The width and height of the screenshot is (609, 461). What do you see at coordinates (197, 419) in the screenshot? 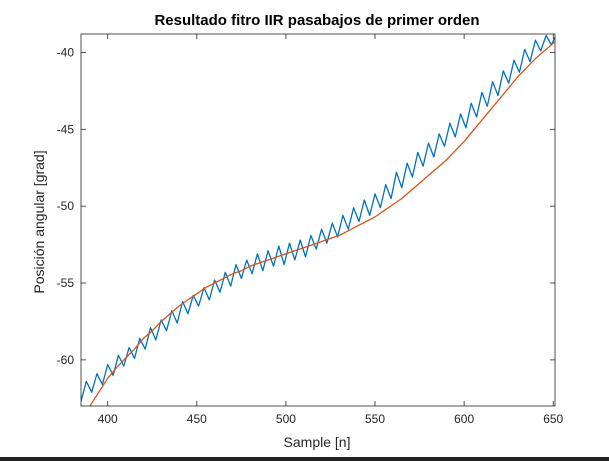
I see `x-tick-label: 450` at bounding box center [197, 419].